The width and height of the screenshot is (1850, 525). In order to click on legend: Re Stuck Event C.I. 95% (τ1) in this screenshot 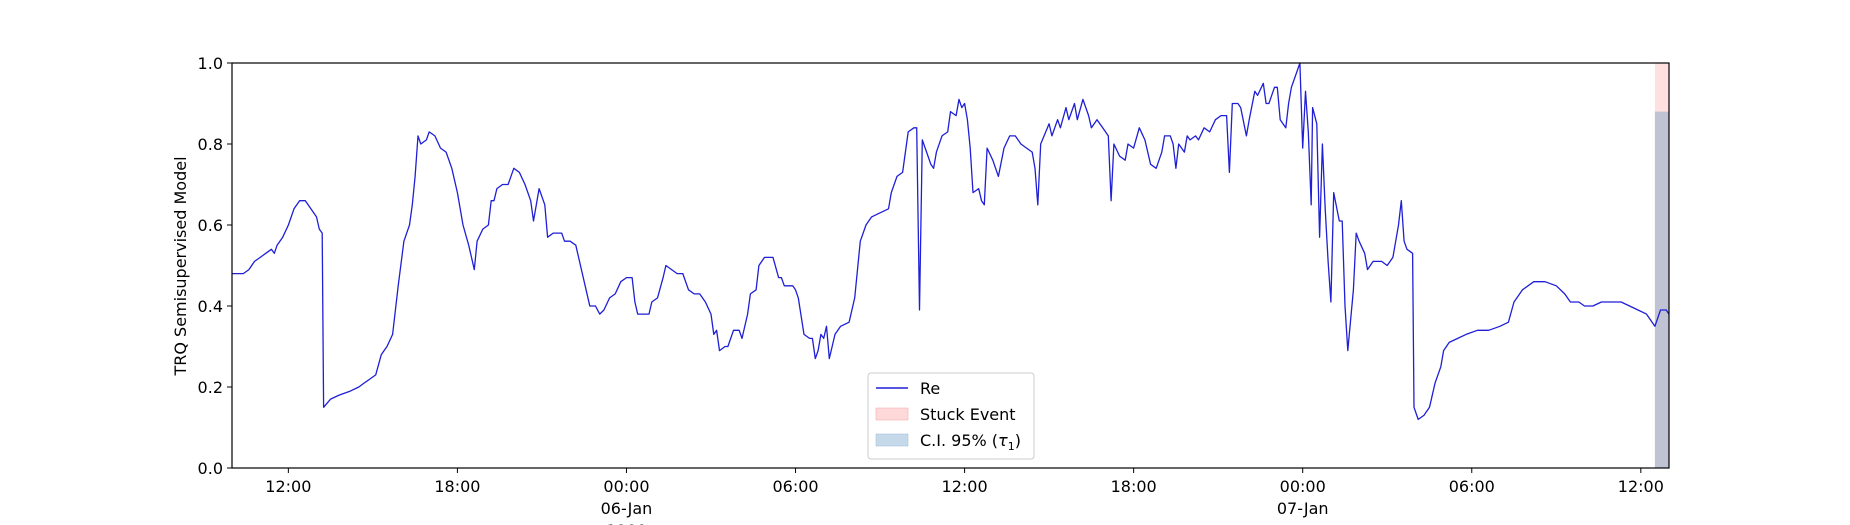, I will do `click(951, 416)`.